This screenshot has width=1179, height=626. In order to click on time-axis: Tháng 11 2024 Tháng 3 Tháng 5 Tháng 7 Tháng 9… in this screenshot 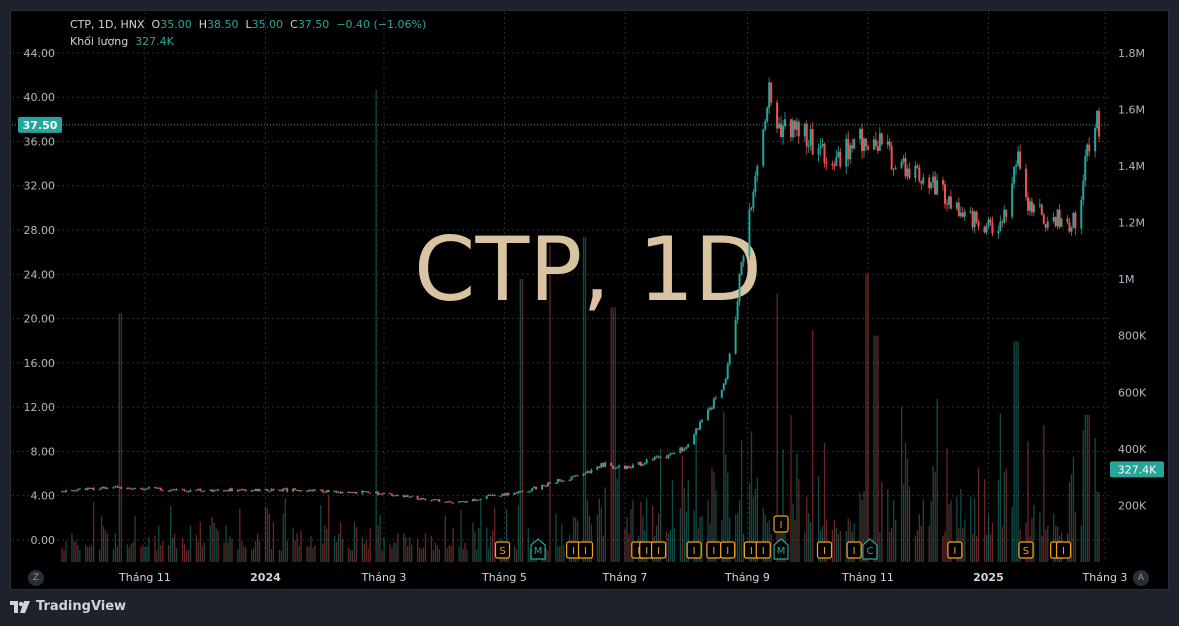, I will do `click(622, 577)`.